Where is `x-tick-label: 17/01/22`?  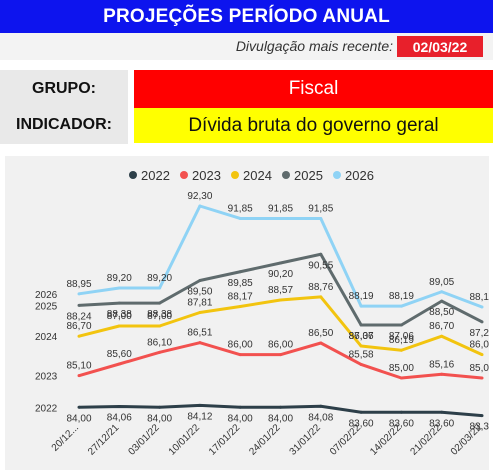 x-tick-label: 17/01/22 is located at coordinates (225, 440).